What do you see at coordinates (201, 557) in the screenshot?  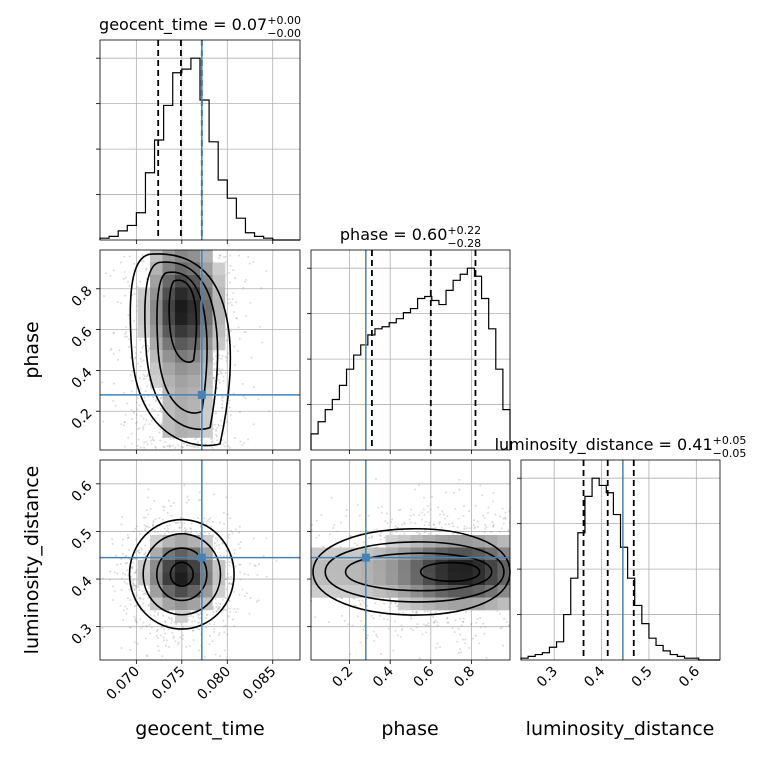 I see `truth-marker` at bounding box center [201, 557].